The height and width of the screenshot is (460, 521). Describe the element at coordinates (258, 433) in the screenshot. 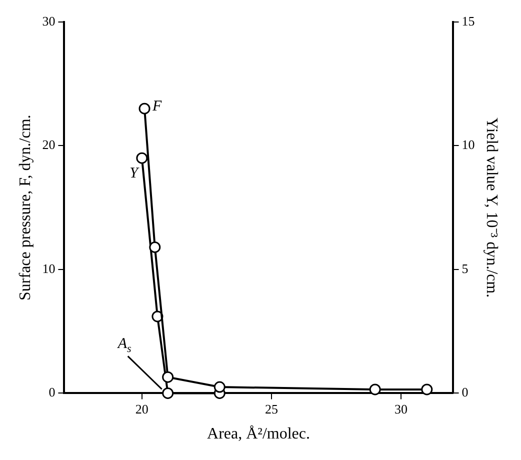

I see `x-axis-title: Area, Å²/molec.` at that location.